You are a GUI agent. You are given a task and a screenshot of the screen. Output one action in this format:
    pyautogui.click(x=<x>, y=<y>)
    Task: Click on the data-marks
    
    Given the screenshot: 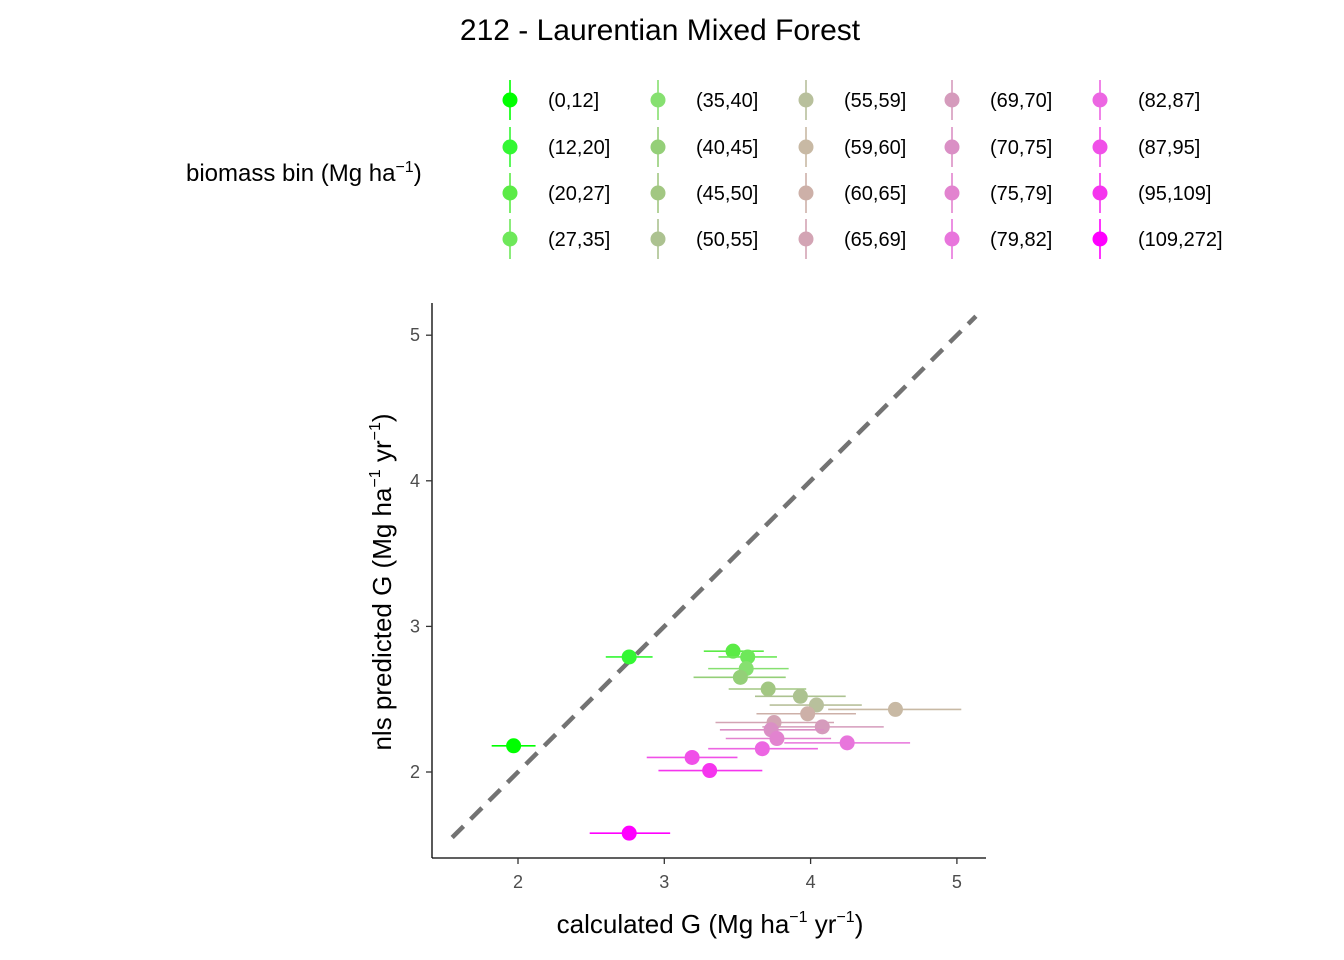 What is the action you would take?
    pyautogui.click(x=726, y=742)
    